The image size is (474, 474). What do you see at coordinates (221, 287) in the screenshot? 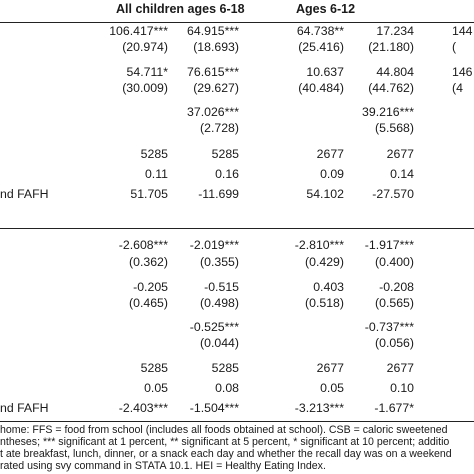
I see `cell: -0.515` at bounding box center [221, 287].